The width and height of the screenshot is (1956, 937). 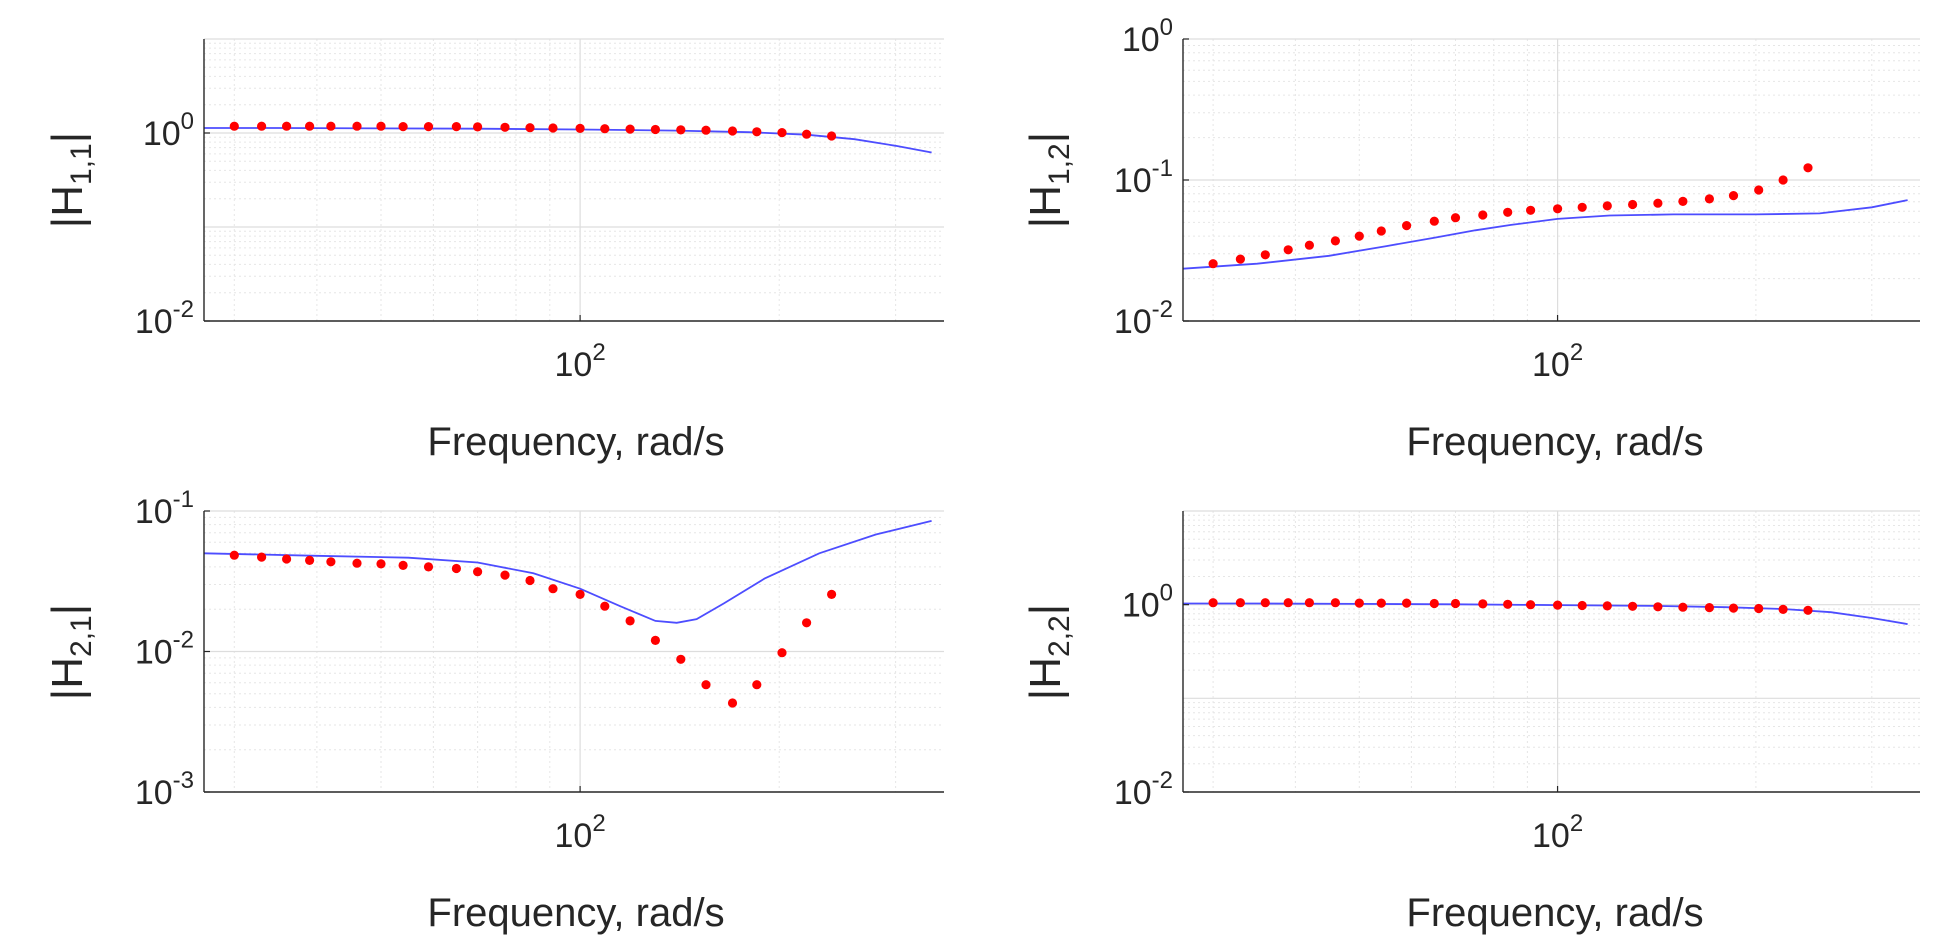 I want to click on y-axis-label-h21: |H2,1|, so click(x=70, y=652).